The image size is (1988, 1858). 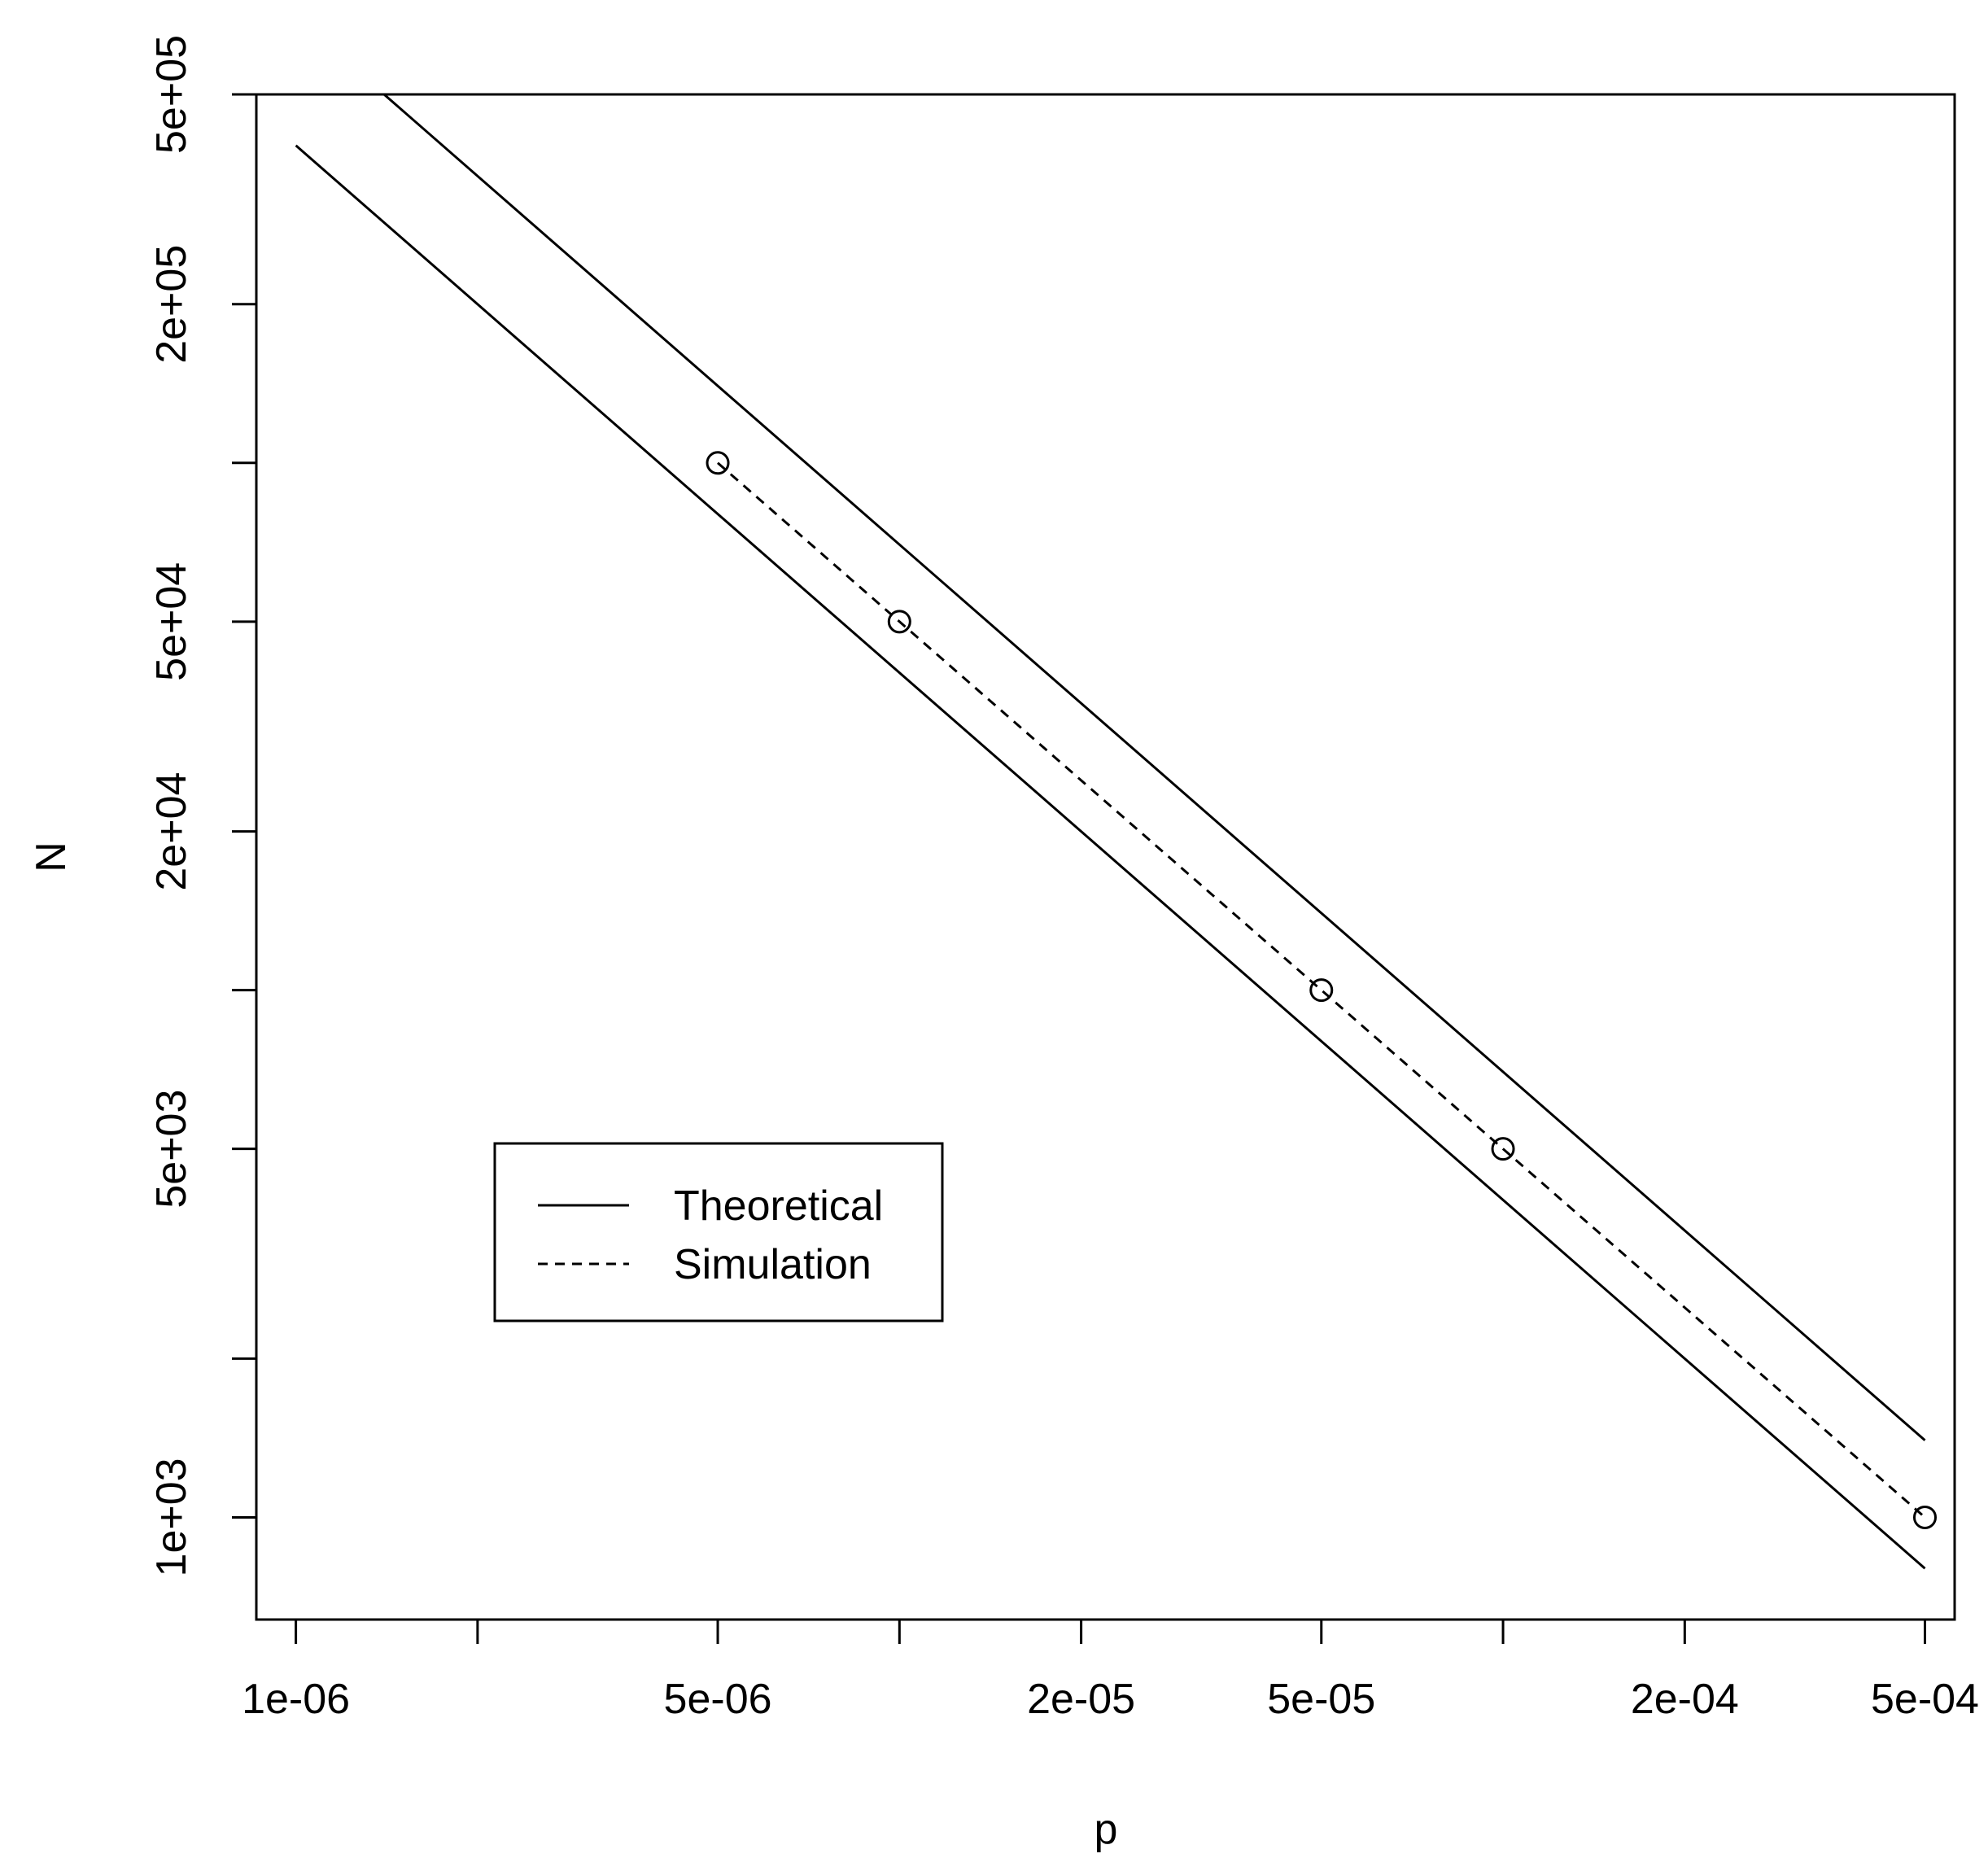 I want to click on y-axis: 1e+03 5e+03 2e+04 5e+04 2e+05 5e+05, so click(x=203, y=805).